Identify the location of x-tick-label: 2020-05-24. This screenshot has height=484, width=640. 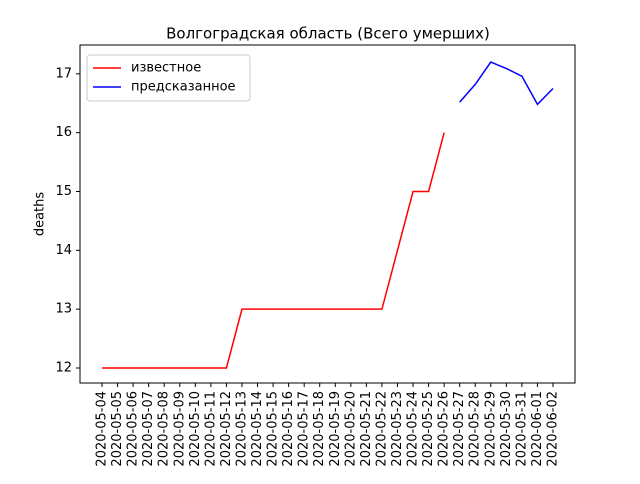
(413, 429).